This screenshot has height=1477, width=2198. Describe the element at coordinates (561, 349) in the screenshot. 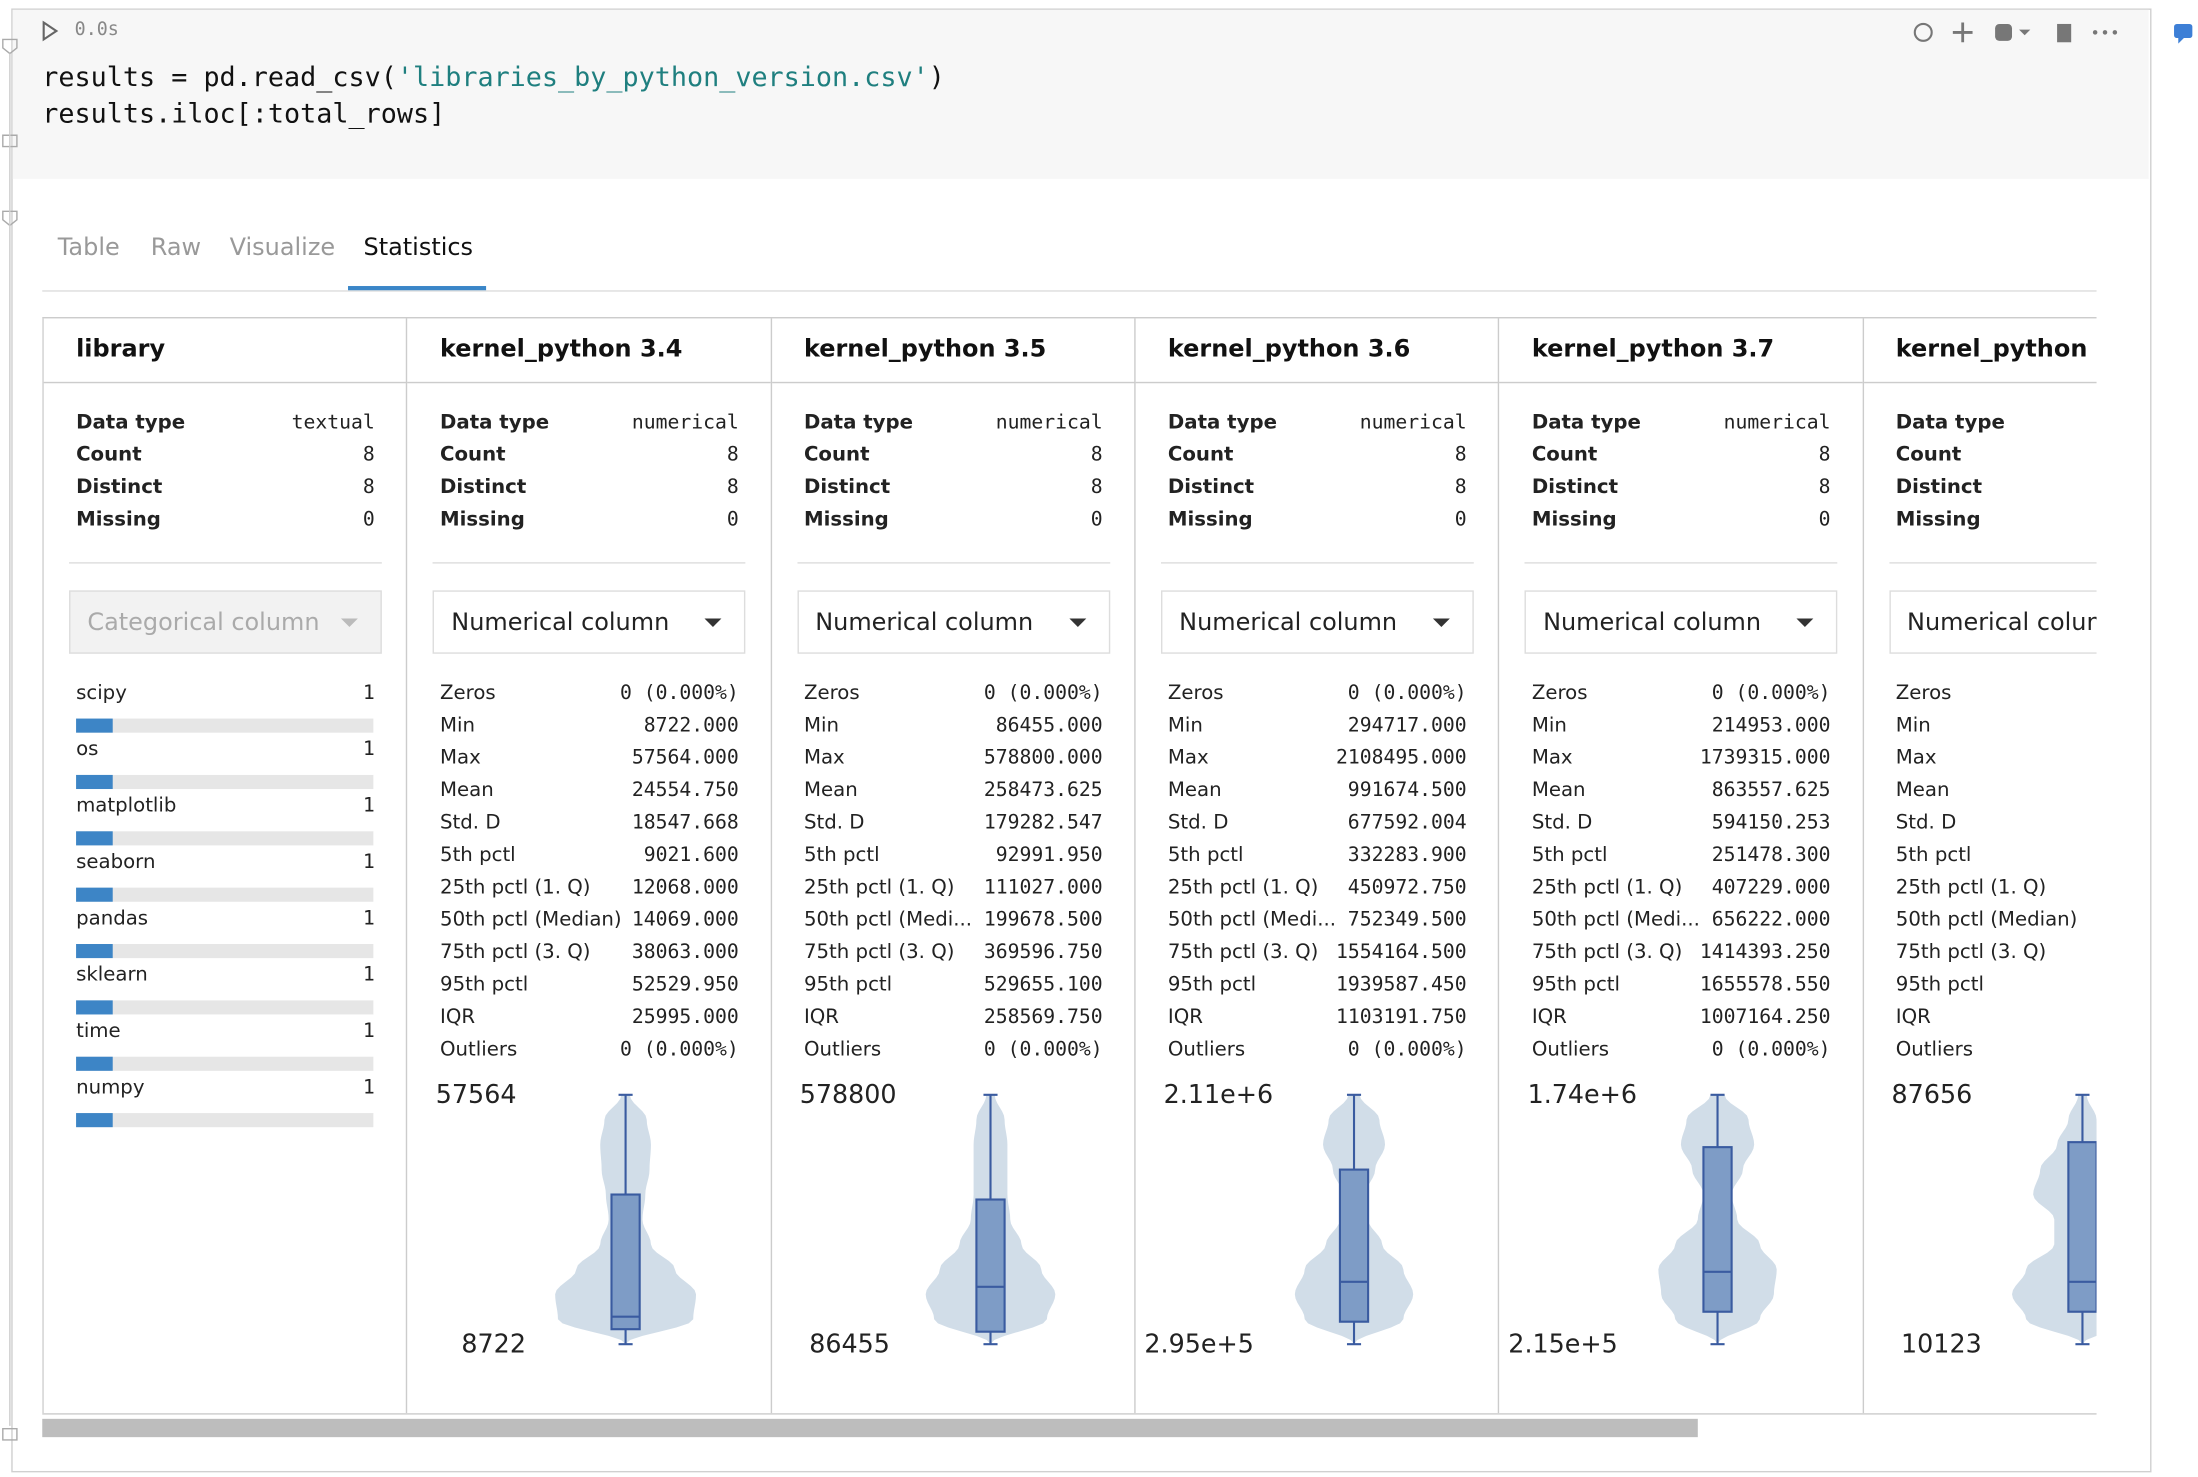

I see `column-header: kernel_python 3.4` at that location.